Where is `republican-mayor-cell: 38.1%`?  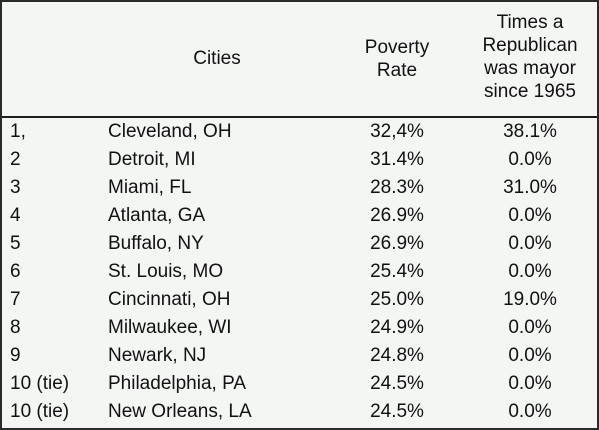 republican-mayor-cell: 38.1% is located at coordinates (530, 131).